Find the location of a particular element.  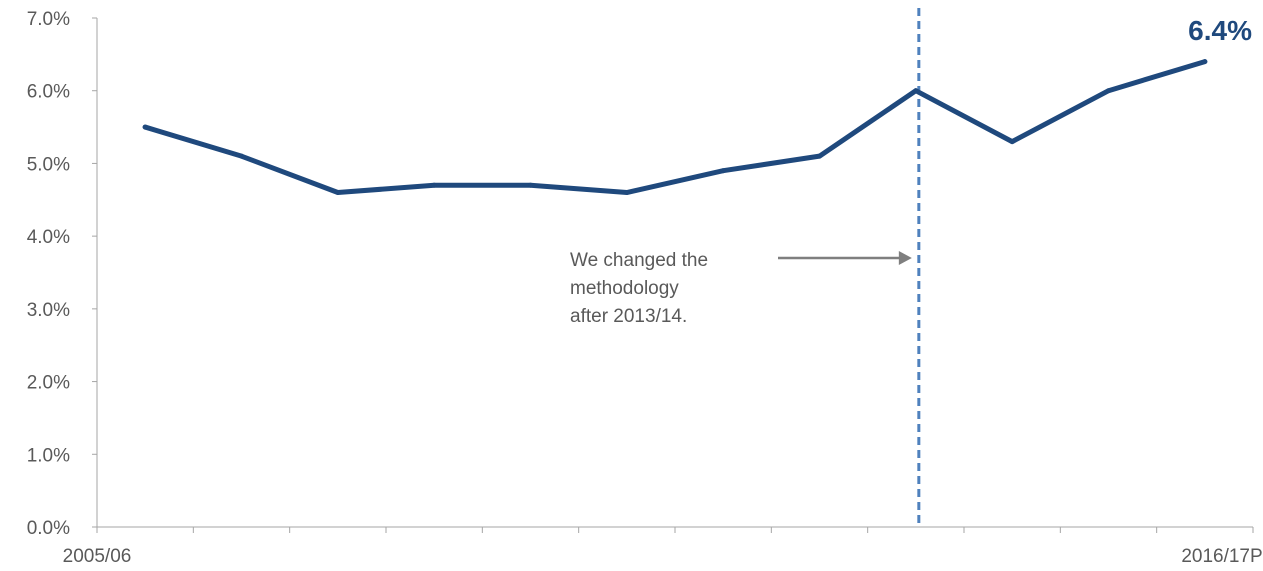

y-tick-label: 1.0% is located at coordinates (48, 455).